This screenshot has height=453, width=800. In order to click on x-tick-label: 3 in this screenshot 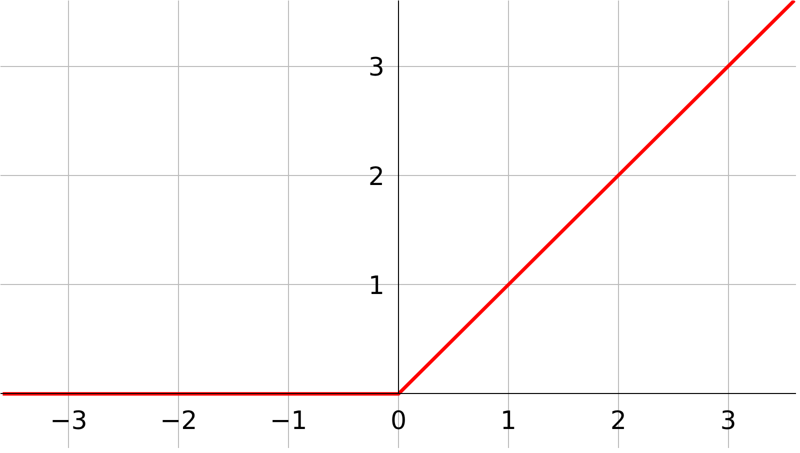, I will do `click(728, 419)`.